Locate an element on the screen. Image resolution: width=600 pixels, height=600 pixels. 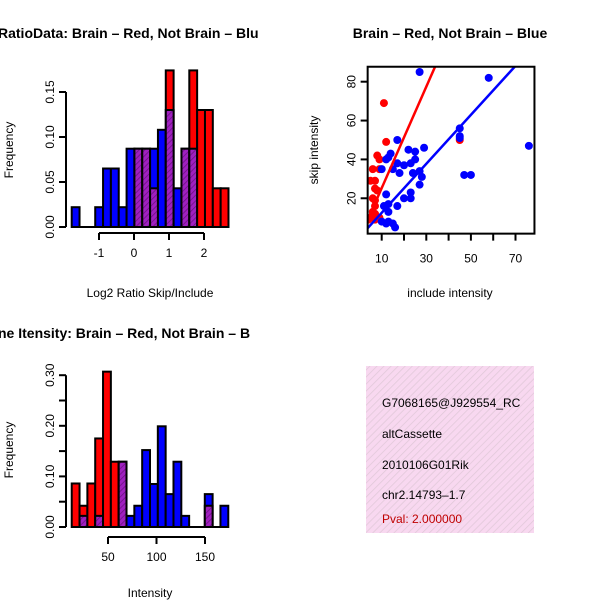
y-tick-label: 0.15 is located at coordinates (50, 92).